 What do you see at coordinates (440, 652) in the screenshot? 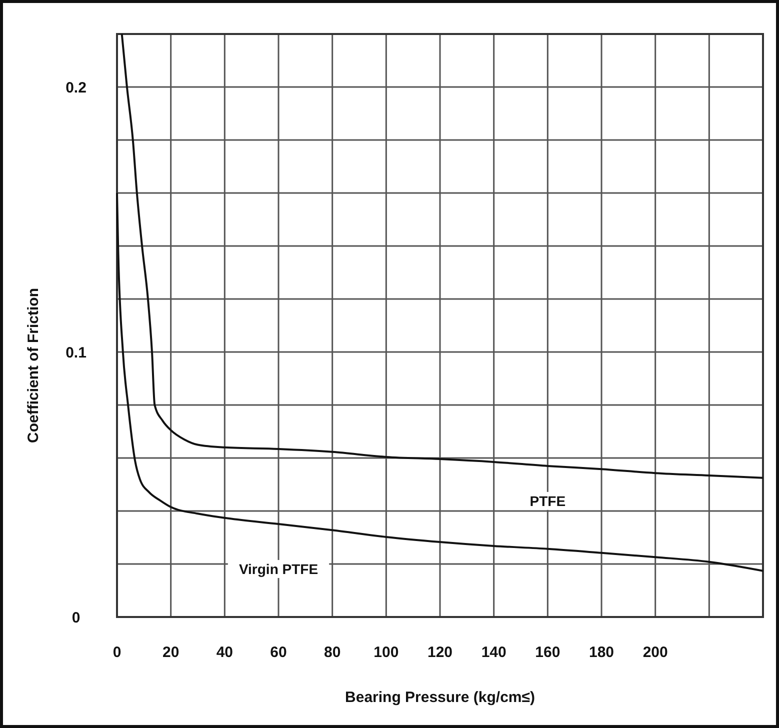
I see `x-tick-label: 120` at bounding box center [440, 652].